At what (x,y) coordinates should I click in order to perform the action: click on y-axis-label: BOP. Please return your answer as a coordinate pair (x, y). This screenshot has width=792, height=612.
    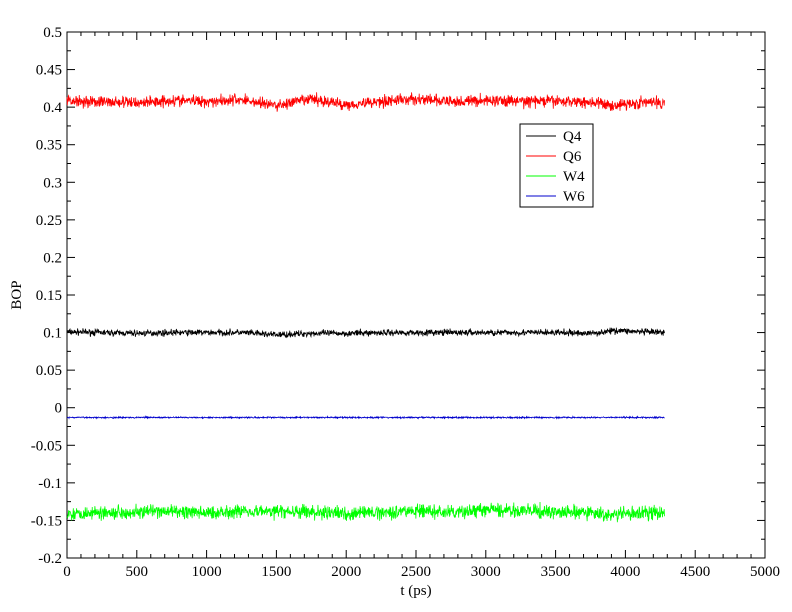
    Looking at the image, I should click on (17, 294).